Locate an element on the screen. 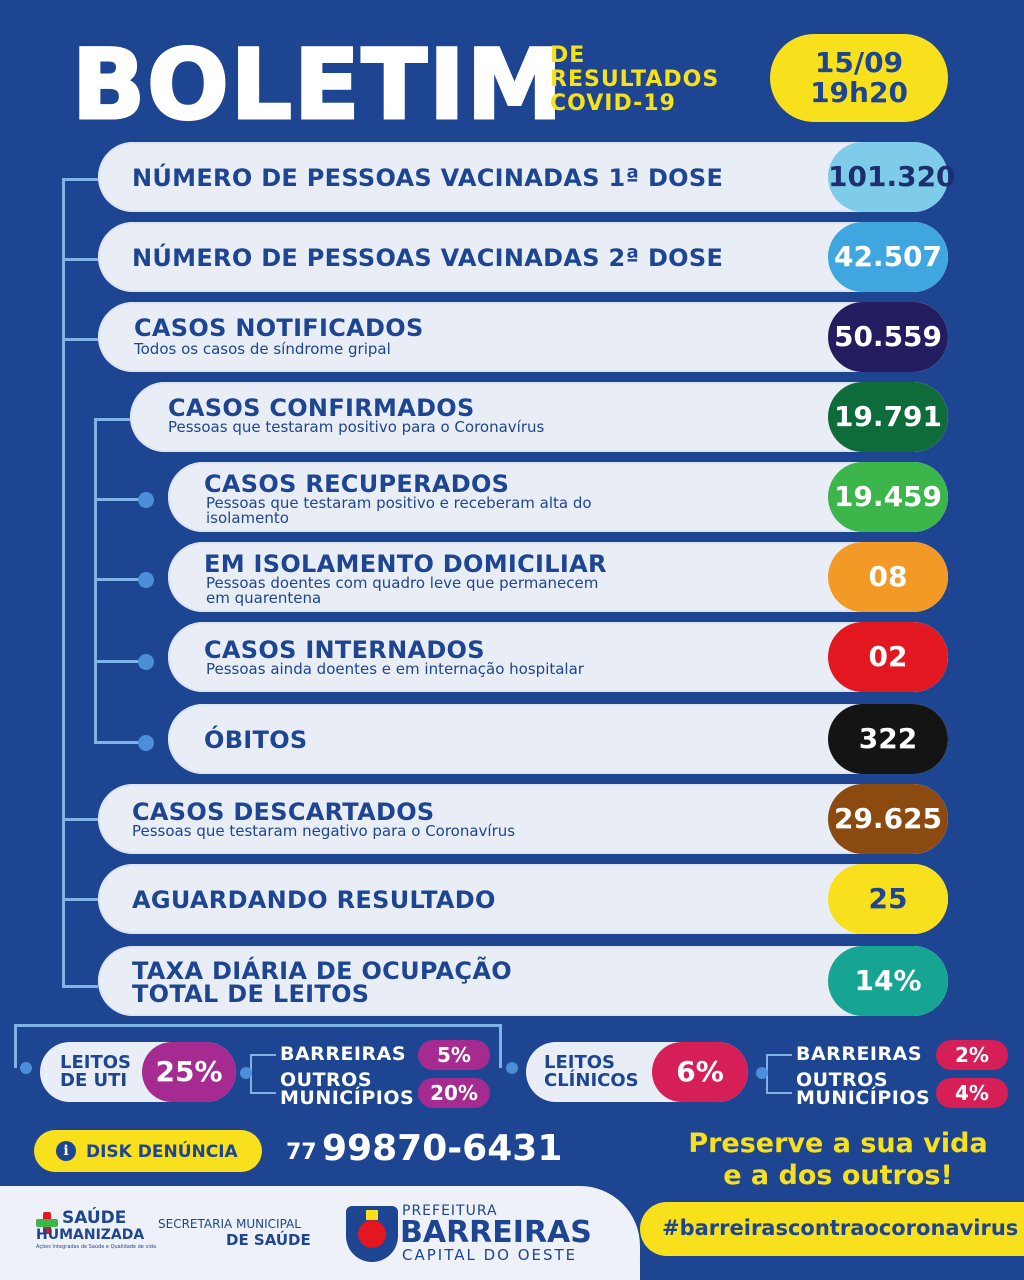  hashtag-bar: #barreirascontraocoronavirus is located at coordinates (832, 1229).